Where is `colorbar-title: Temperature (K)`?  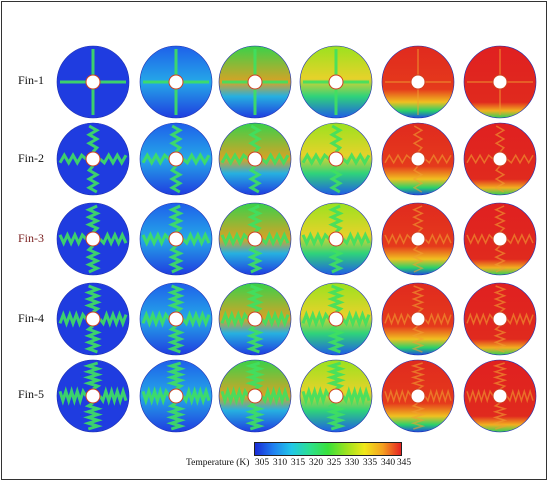 colorbar-title: Temperature (K) is located at coordinates (218, 463).